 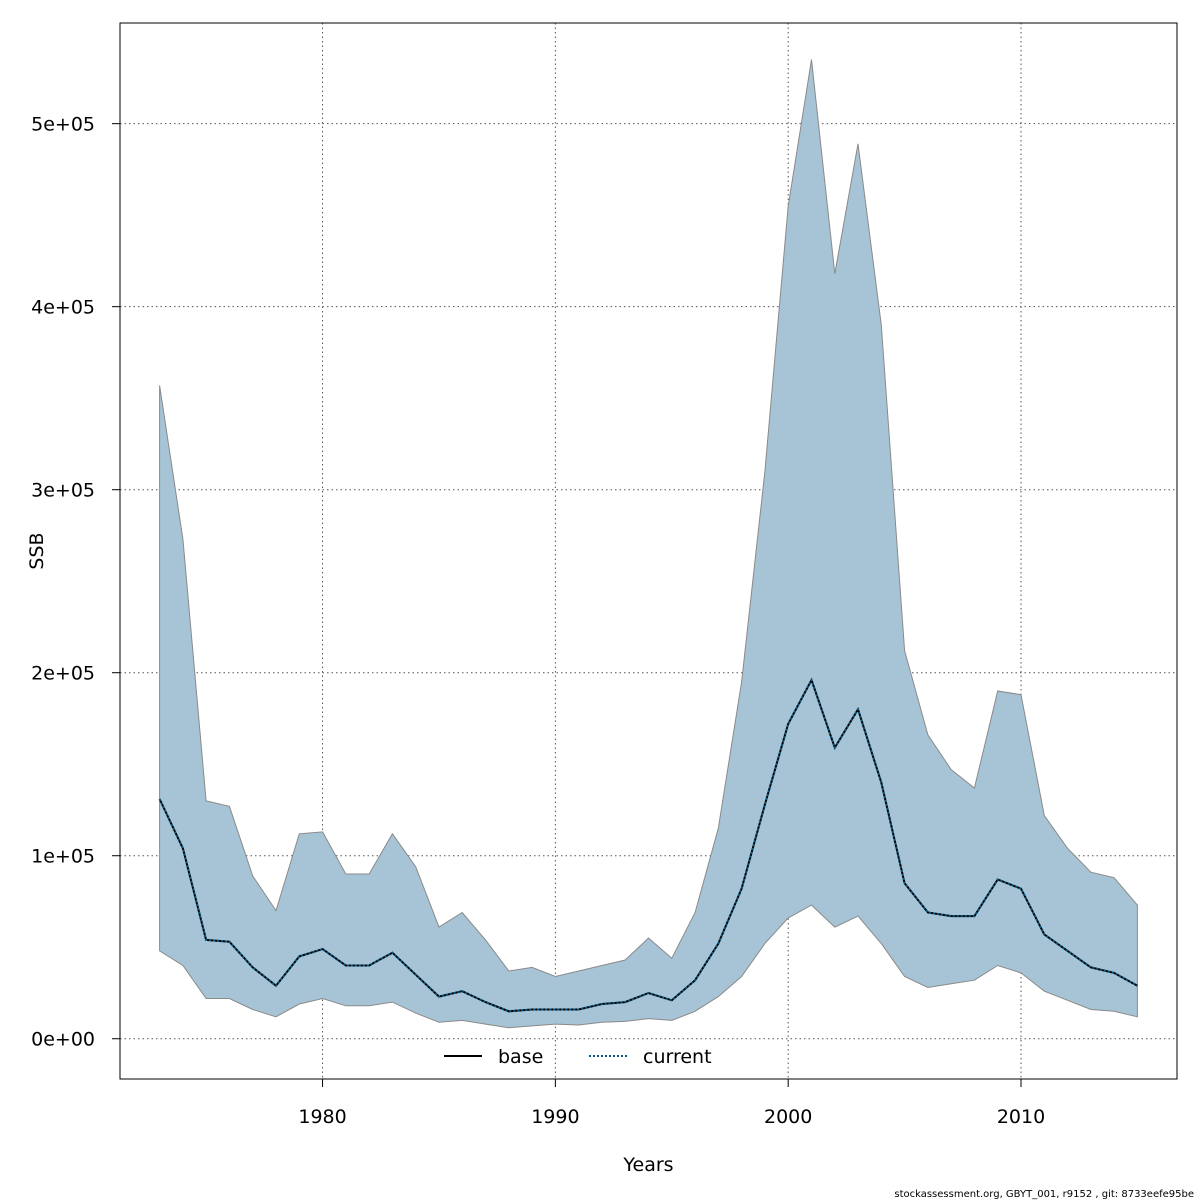 I want to click on legend-label-base: base, so click(x=520, y=1057).